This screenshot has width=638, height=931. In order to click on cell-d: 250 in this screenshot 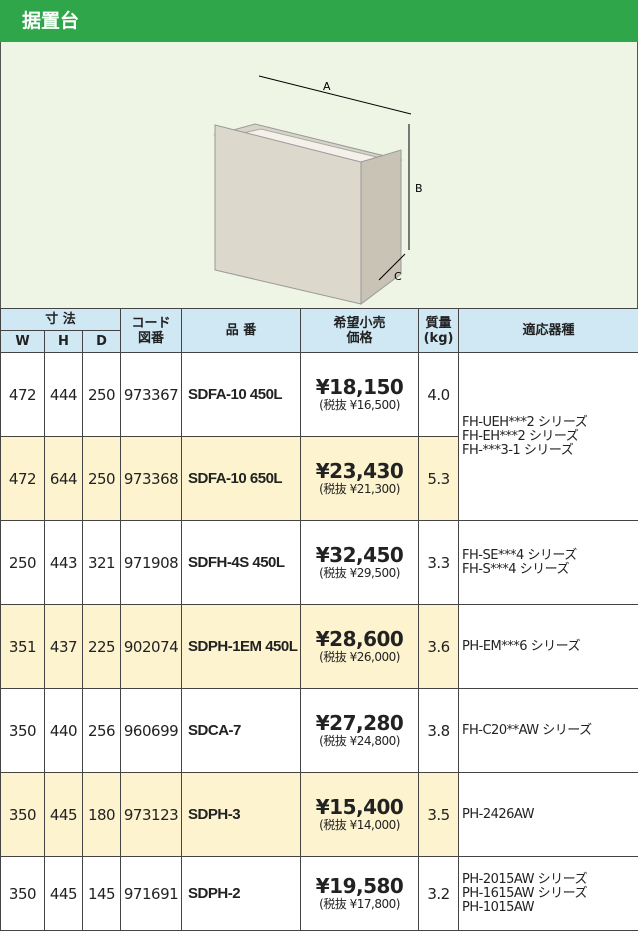, I will do `click(102, 395)`.